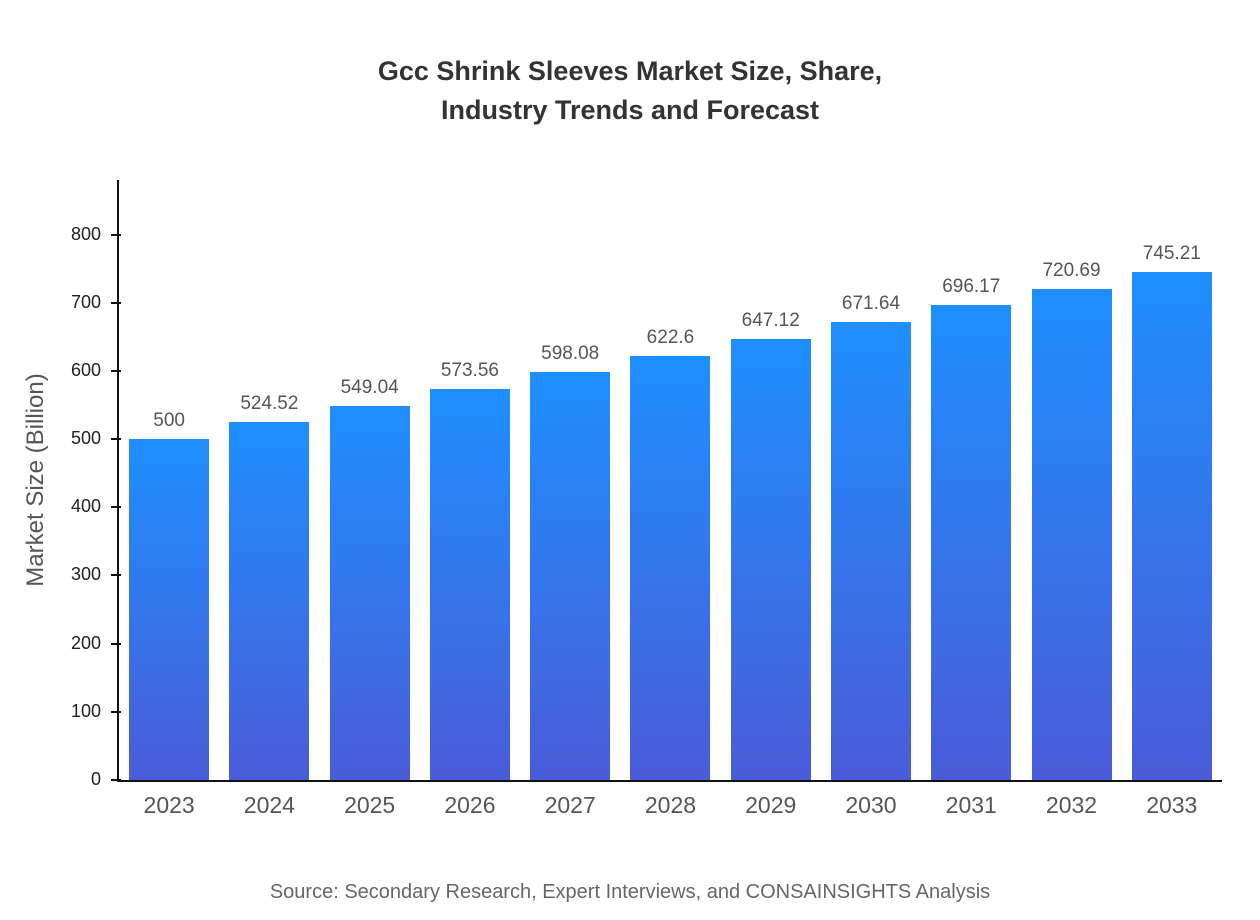  I want to click on y-axis-title: Market Size (Billion), so click(35, 480).